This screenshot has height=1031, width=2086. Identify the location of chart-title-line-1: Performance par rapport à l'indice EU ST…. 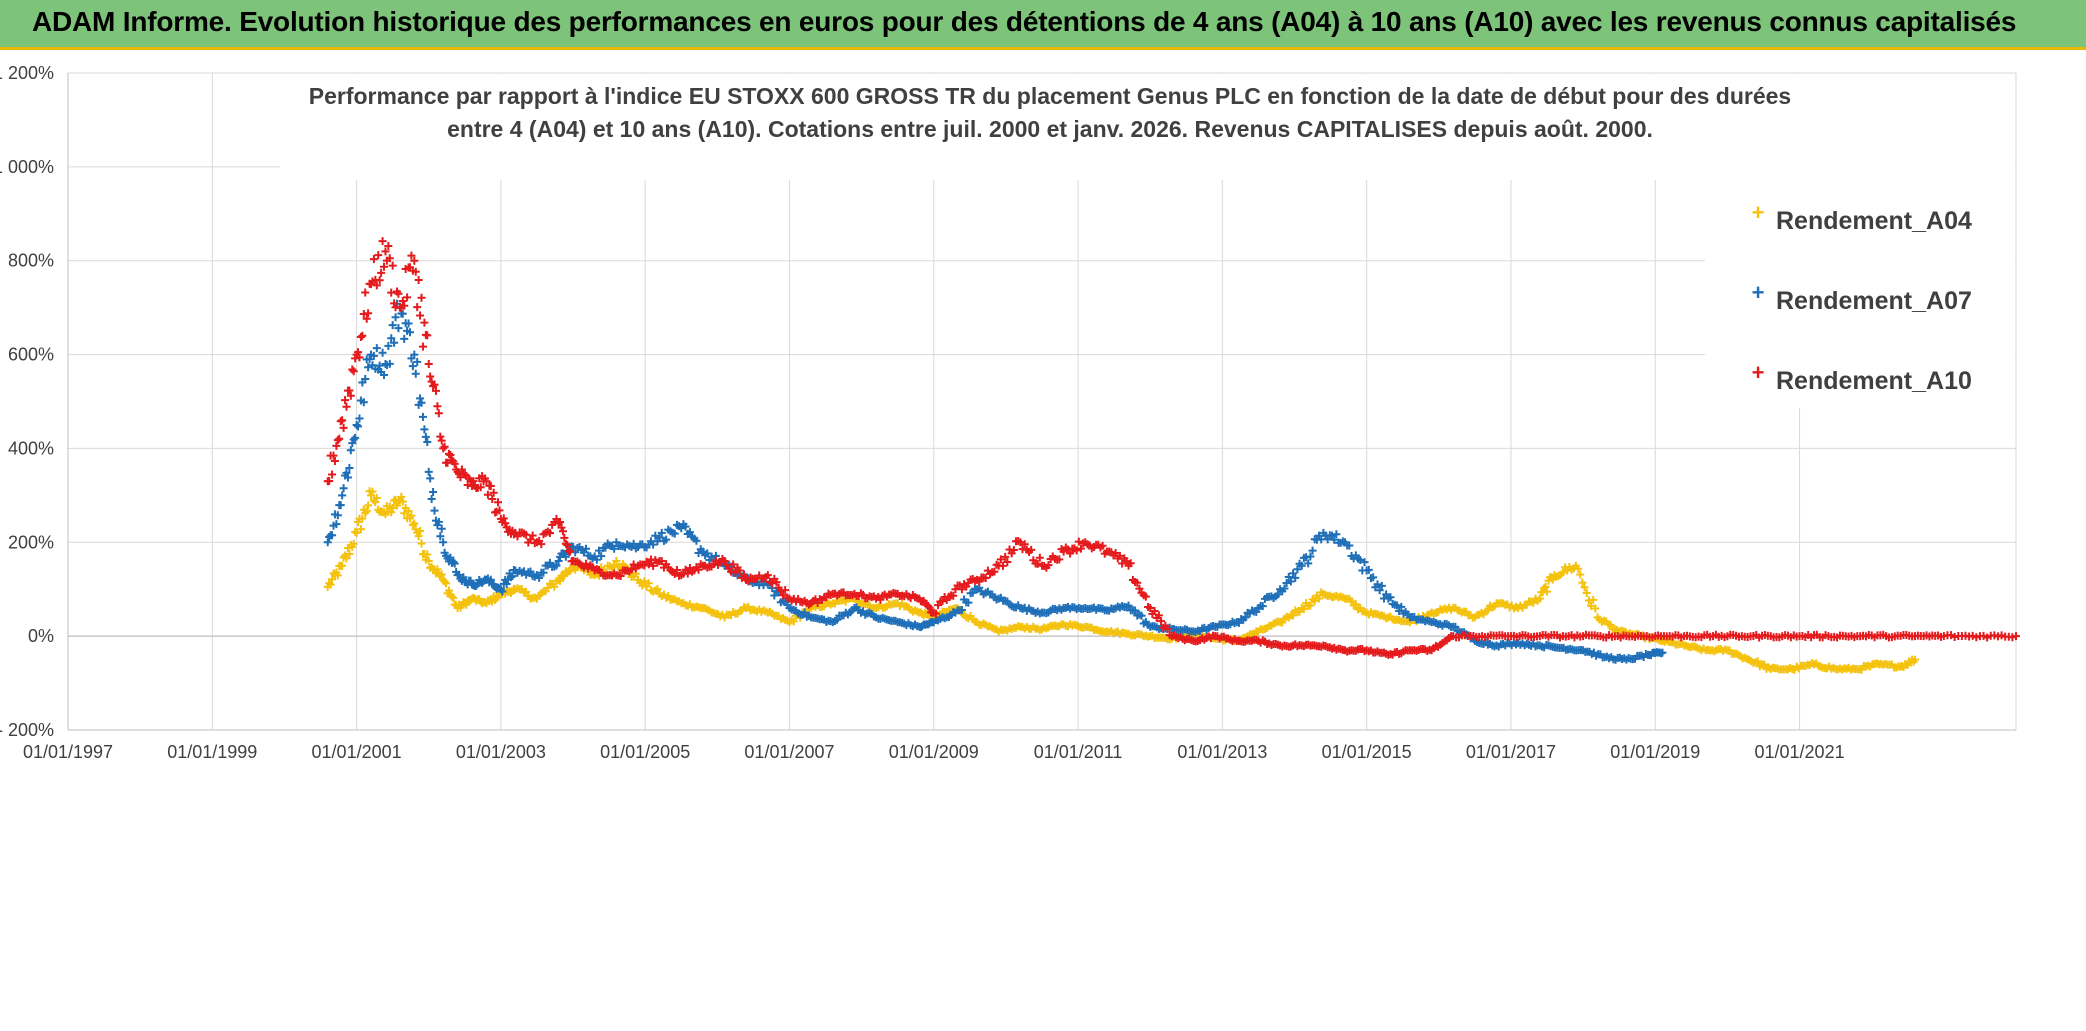
(1050, 96).